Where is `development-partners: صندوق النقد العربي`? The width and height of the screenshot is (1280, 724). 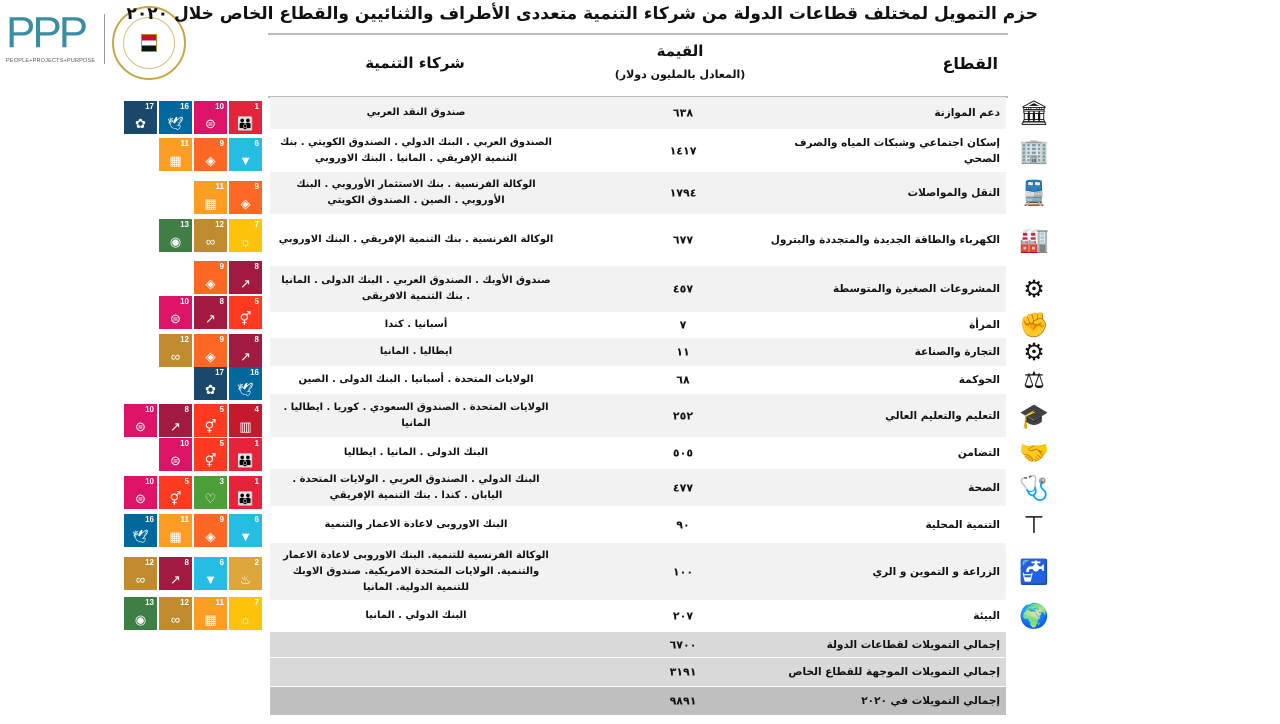
development-partners: صندوق النقد العربي is located at coordinates (416, 112).